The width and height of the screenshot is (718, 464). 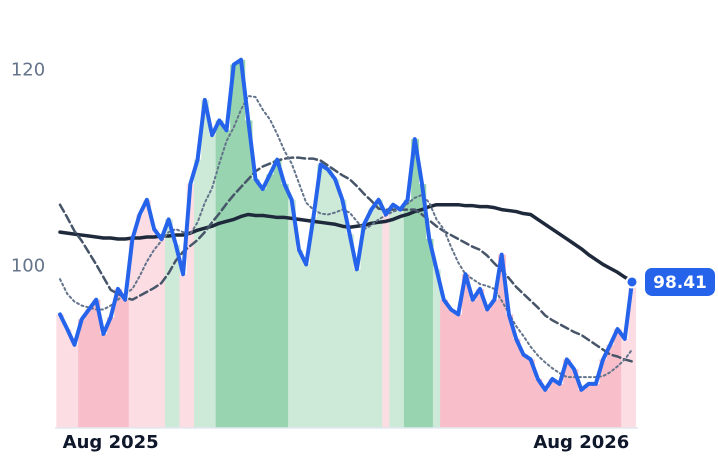 What do you see at coordinates (28, 70) in the screenshot?
I see `y-tick-label: 120` at bounding box center [28, 70].